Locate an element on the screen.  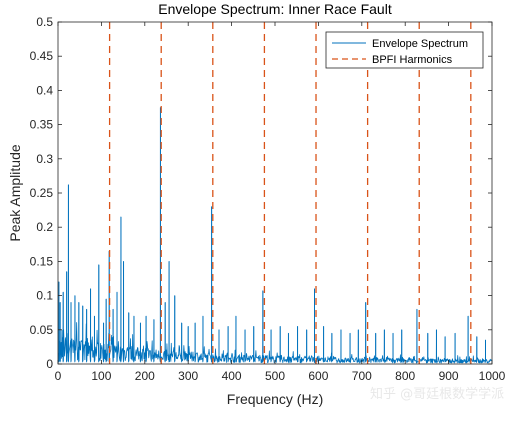
legend-label-envelope-spectrum: Envelope Spectrum is located at coordinates (420, 44).